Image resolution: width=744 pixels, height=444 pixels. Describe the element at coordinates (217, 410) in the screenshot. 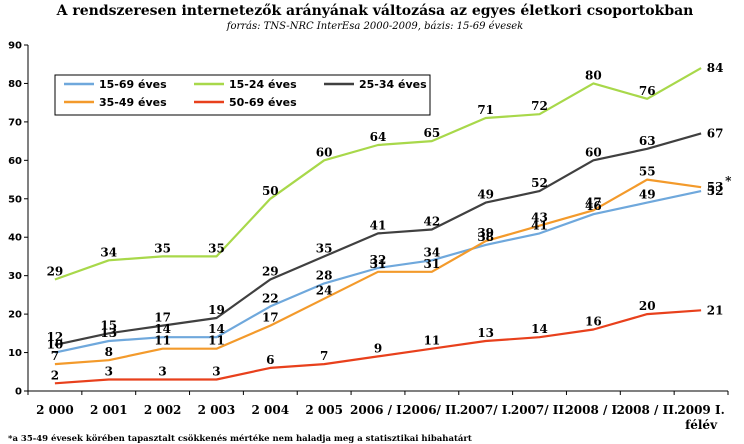

I see `x-tick-label: 2 003` at that location.